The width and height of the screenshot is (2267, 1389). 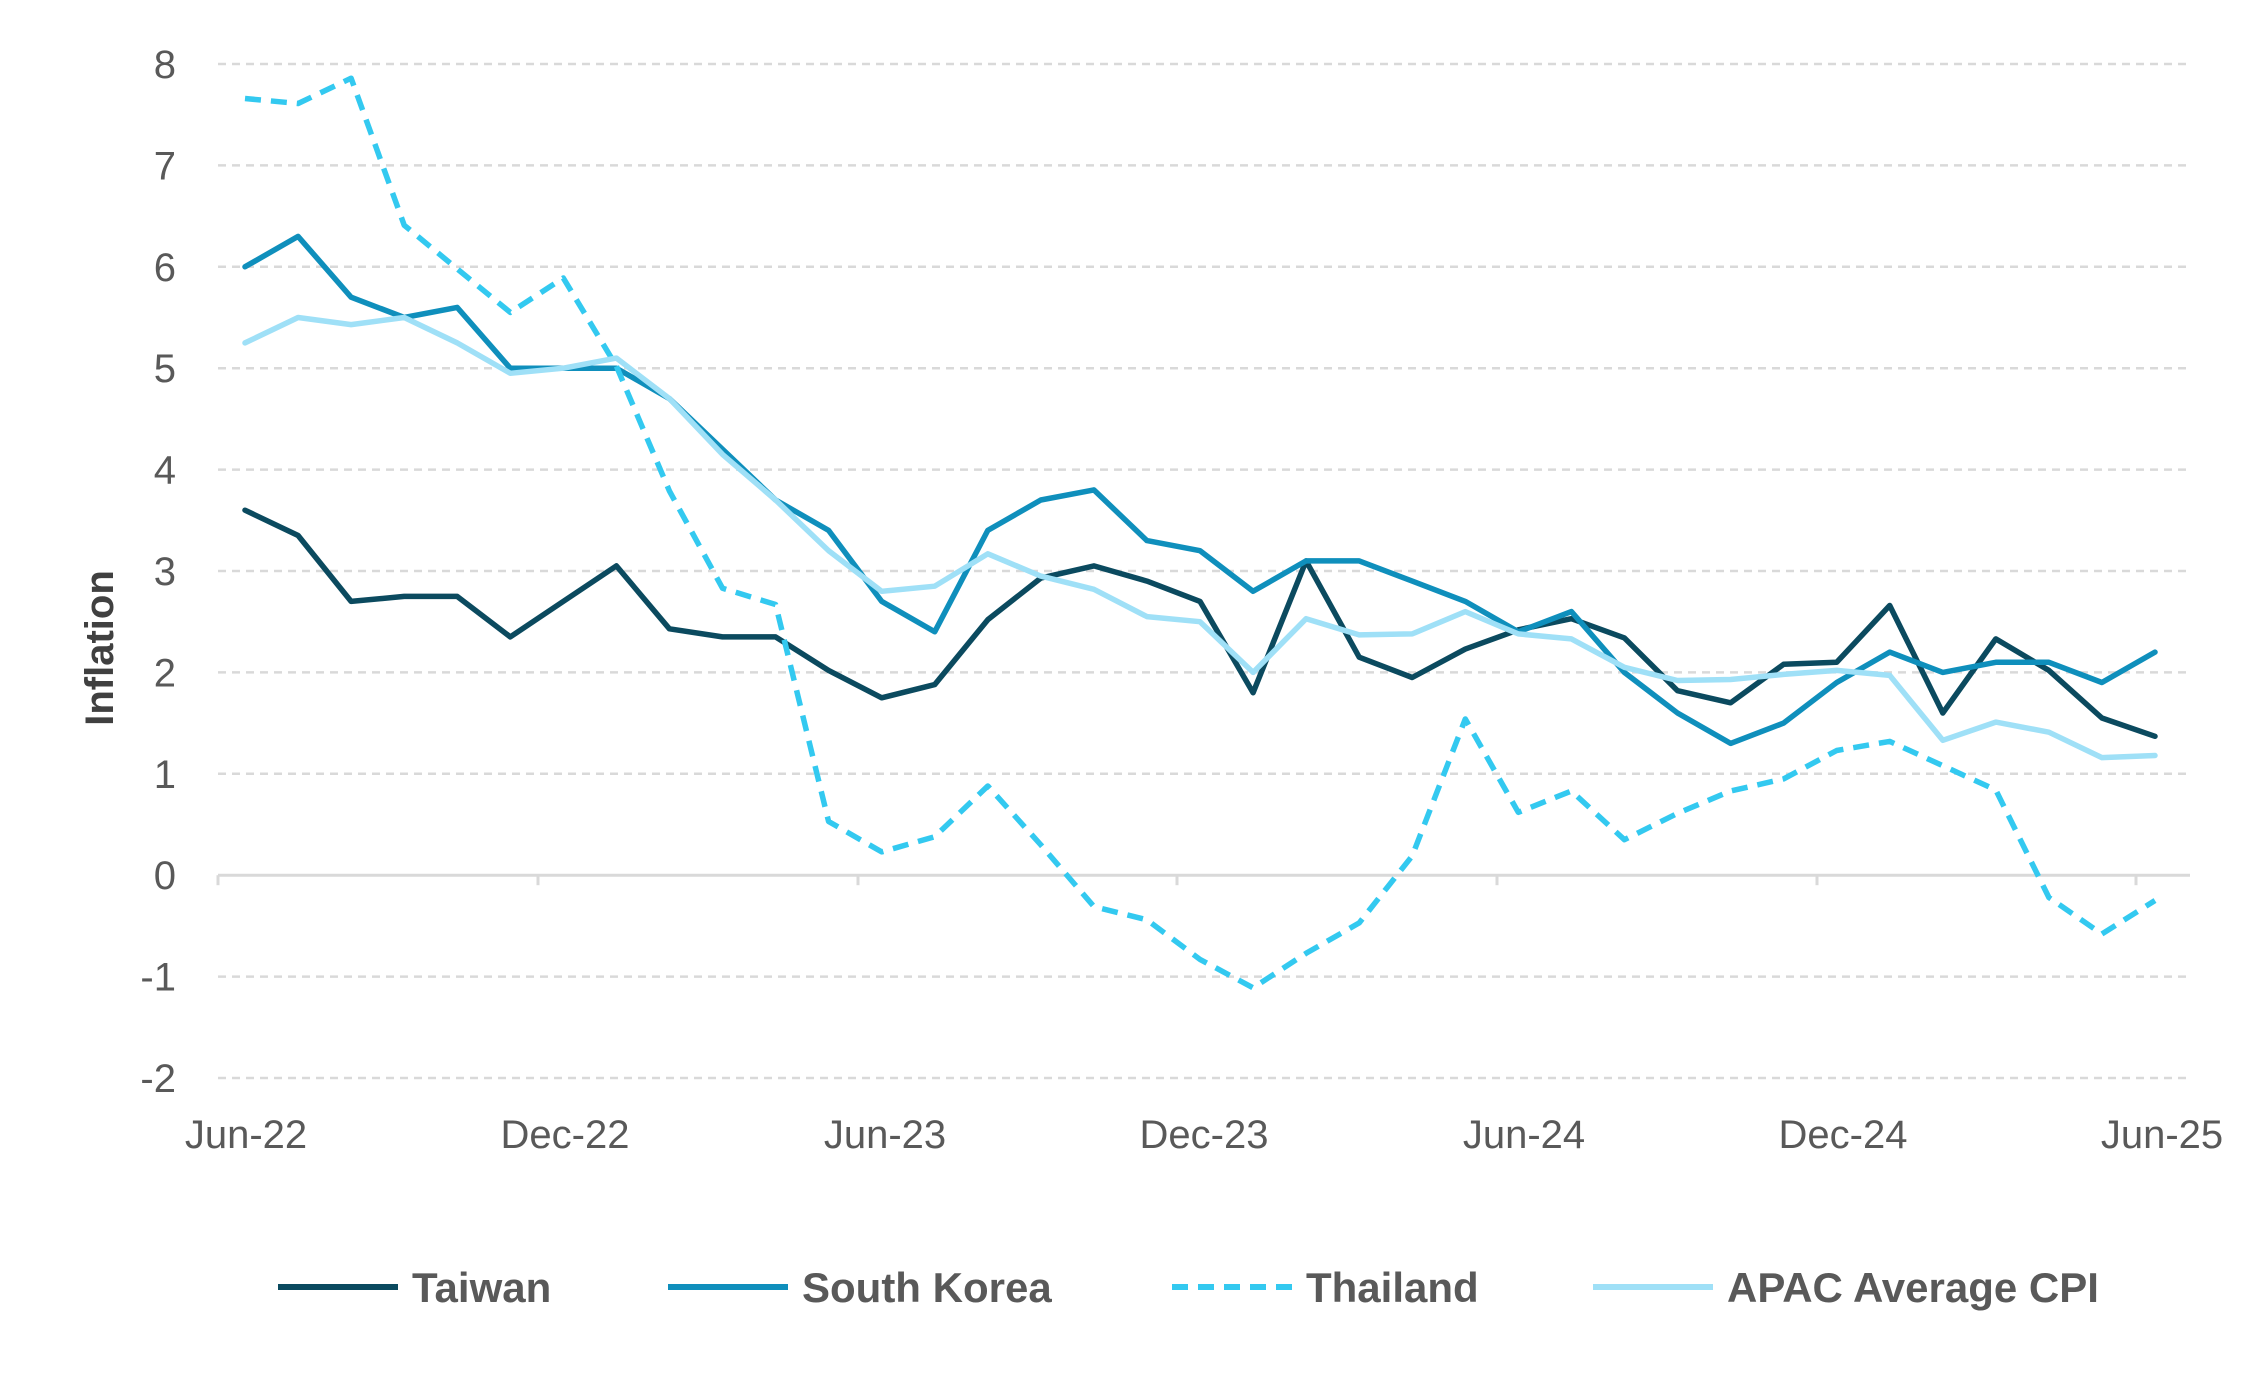 What do you see at coordinates (165, 369) in the screenshot?
I see `y-tick-label: 5` at bounding box center [165, 369].